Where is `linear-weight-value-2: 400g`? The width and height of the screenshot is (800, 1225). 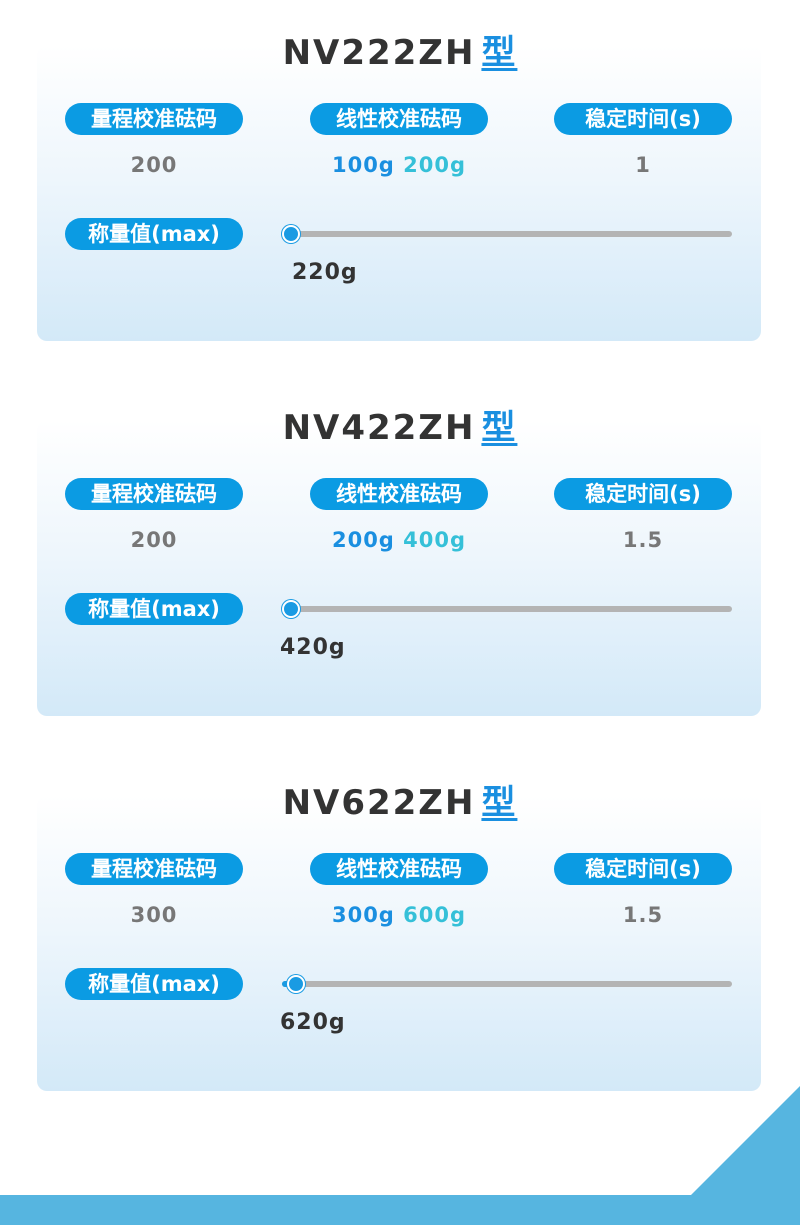
linear-weight-value-2: 400g is located at coordinates (435, 540).